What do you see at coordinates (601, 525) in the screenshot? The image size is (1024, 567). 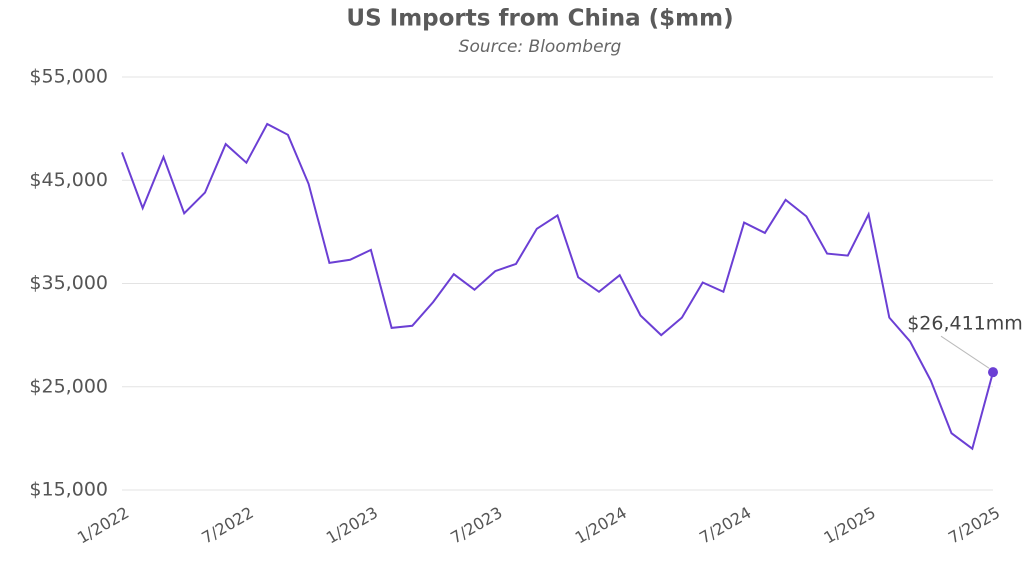 I see `x-tick-label: 1/2024` at bounding box center [601, 525].